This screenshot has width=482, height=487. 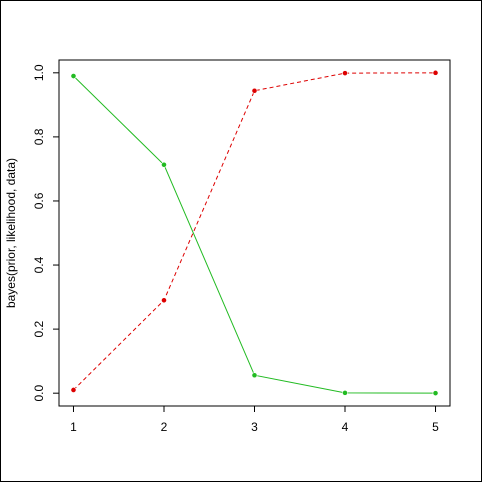 What do you see at coordinates (39, 136) in the screenshot?
I see `y-tick-label: 0.8` at bounding box center [39, 136].